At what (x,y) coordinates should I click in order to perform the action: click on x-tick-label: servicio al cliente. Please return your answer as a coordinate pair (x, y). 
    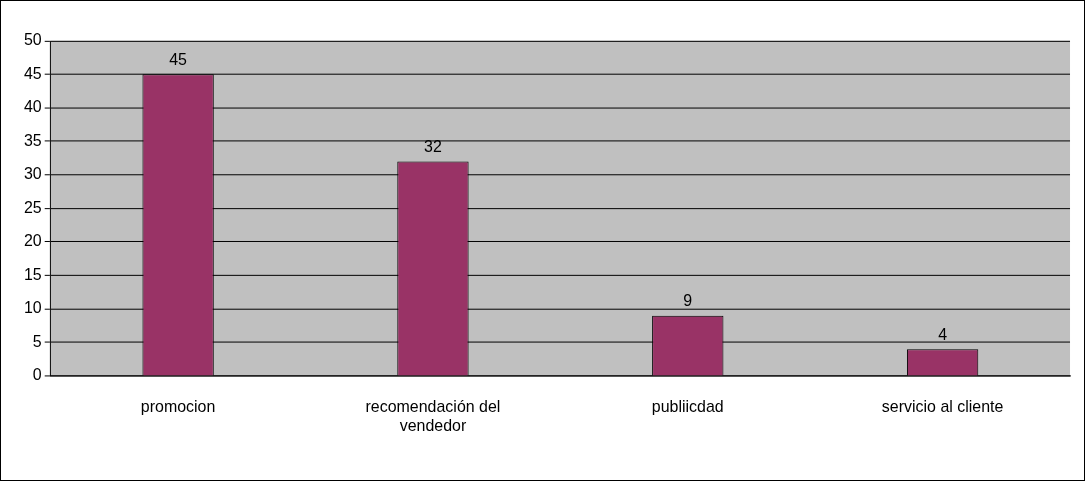
    Looking at the image, I should click on (942, 406).